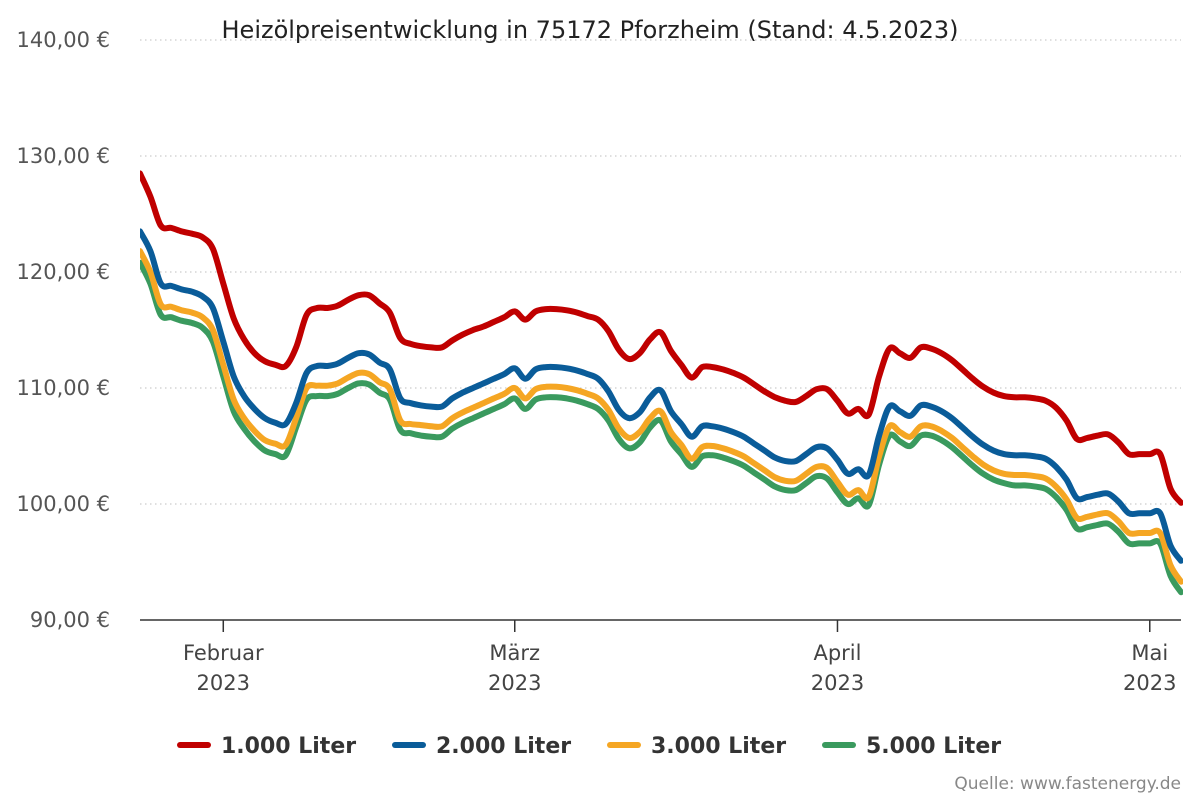 The image size is (1200, 800). Describe the element at coordinates (70, 620) in the screenshot. I see `y-tick-label: 90,00 €` at that location.